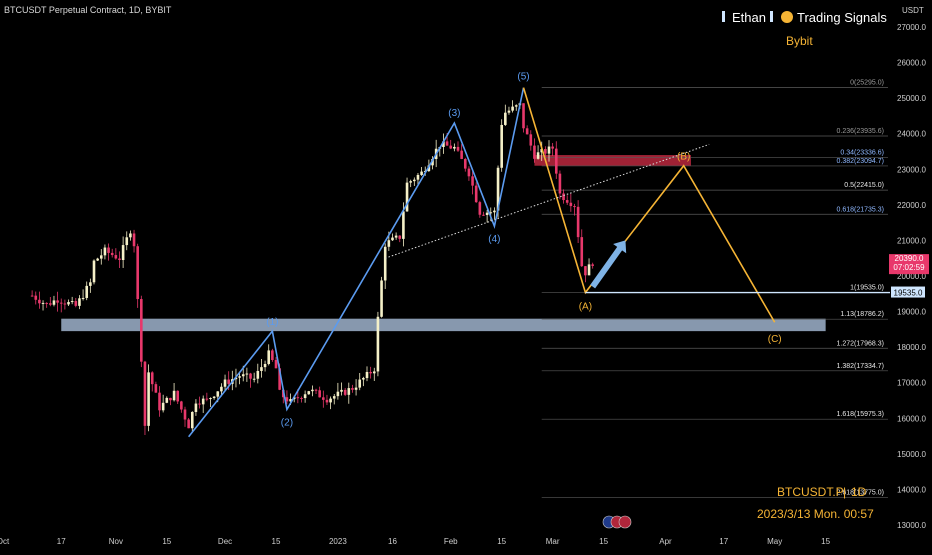 Image resolution: width=932 pixels, height=555 pixels. Describe the element at coordinates (860, 366) in the screenshot. I see `fib-level-label: 1.382(17334.7)` at that location.